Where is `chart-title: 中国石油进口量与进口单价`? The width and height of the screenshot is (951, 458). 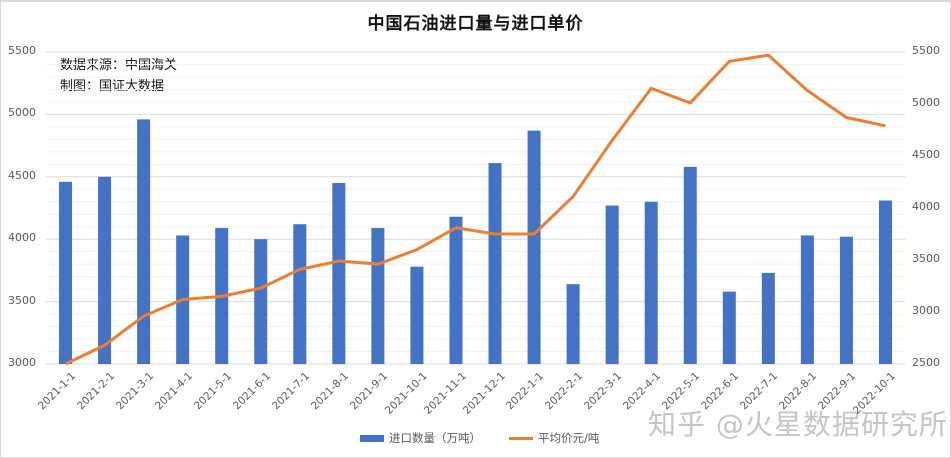 chart-title: 中国石油进口量与进口单价 is located at coordinates (475, 24).